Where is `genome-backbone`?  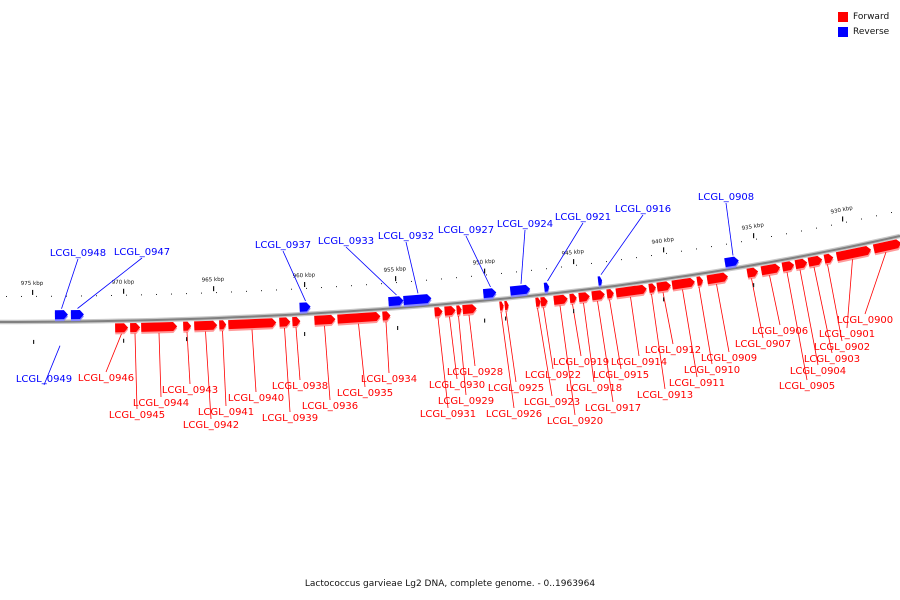
genome-backbone is located at coordinates (450, 279).